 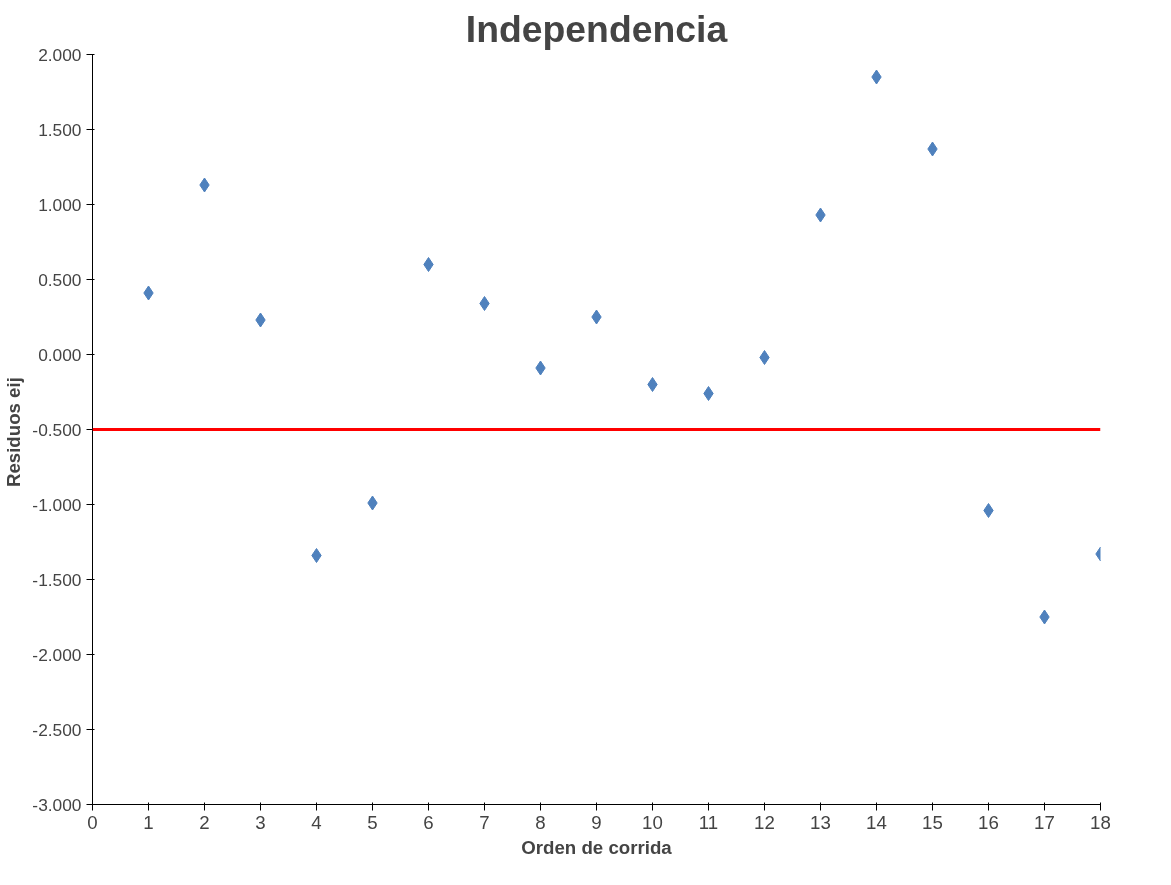 What do you see at coordinates (57, 729) in the screenshot?
I see `y-tick-label: -2.500` at bounding box center [57, 729].